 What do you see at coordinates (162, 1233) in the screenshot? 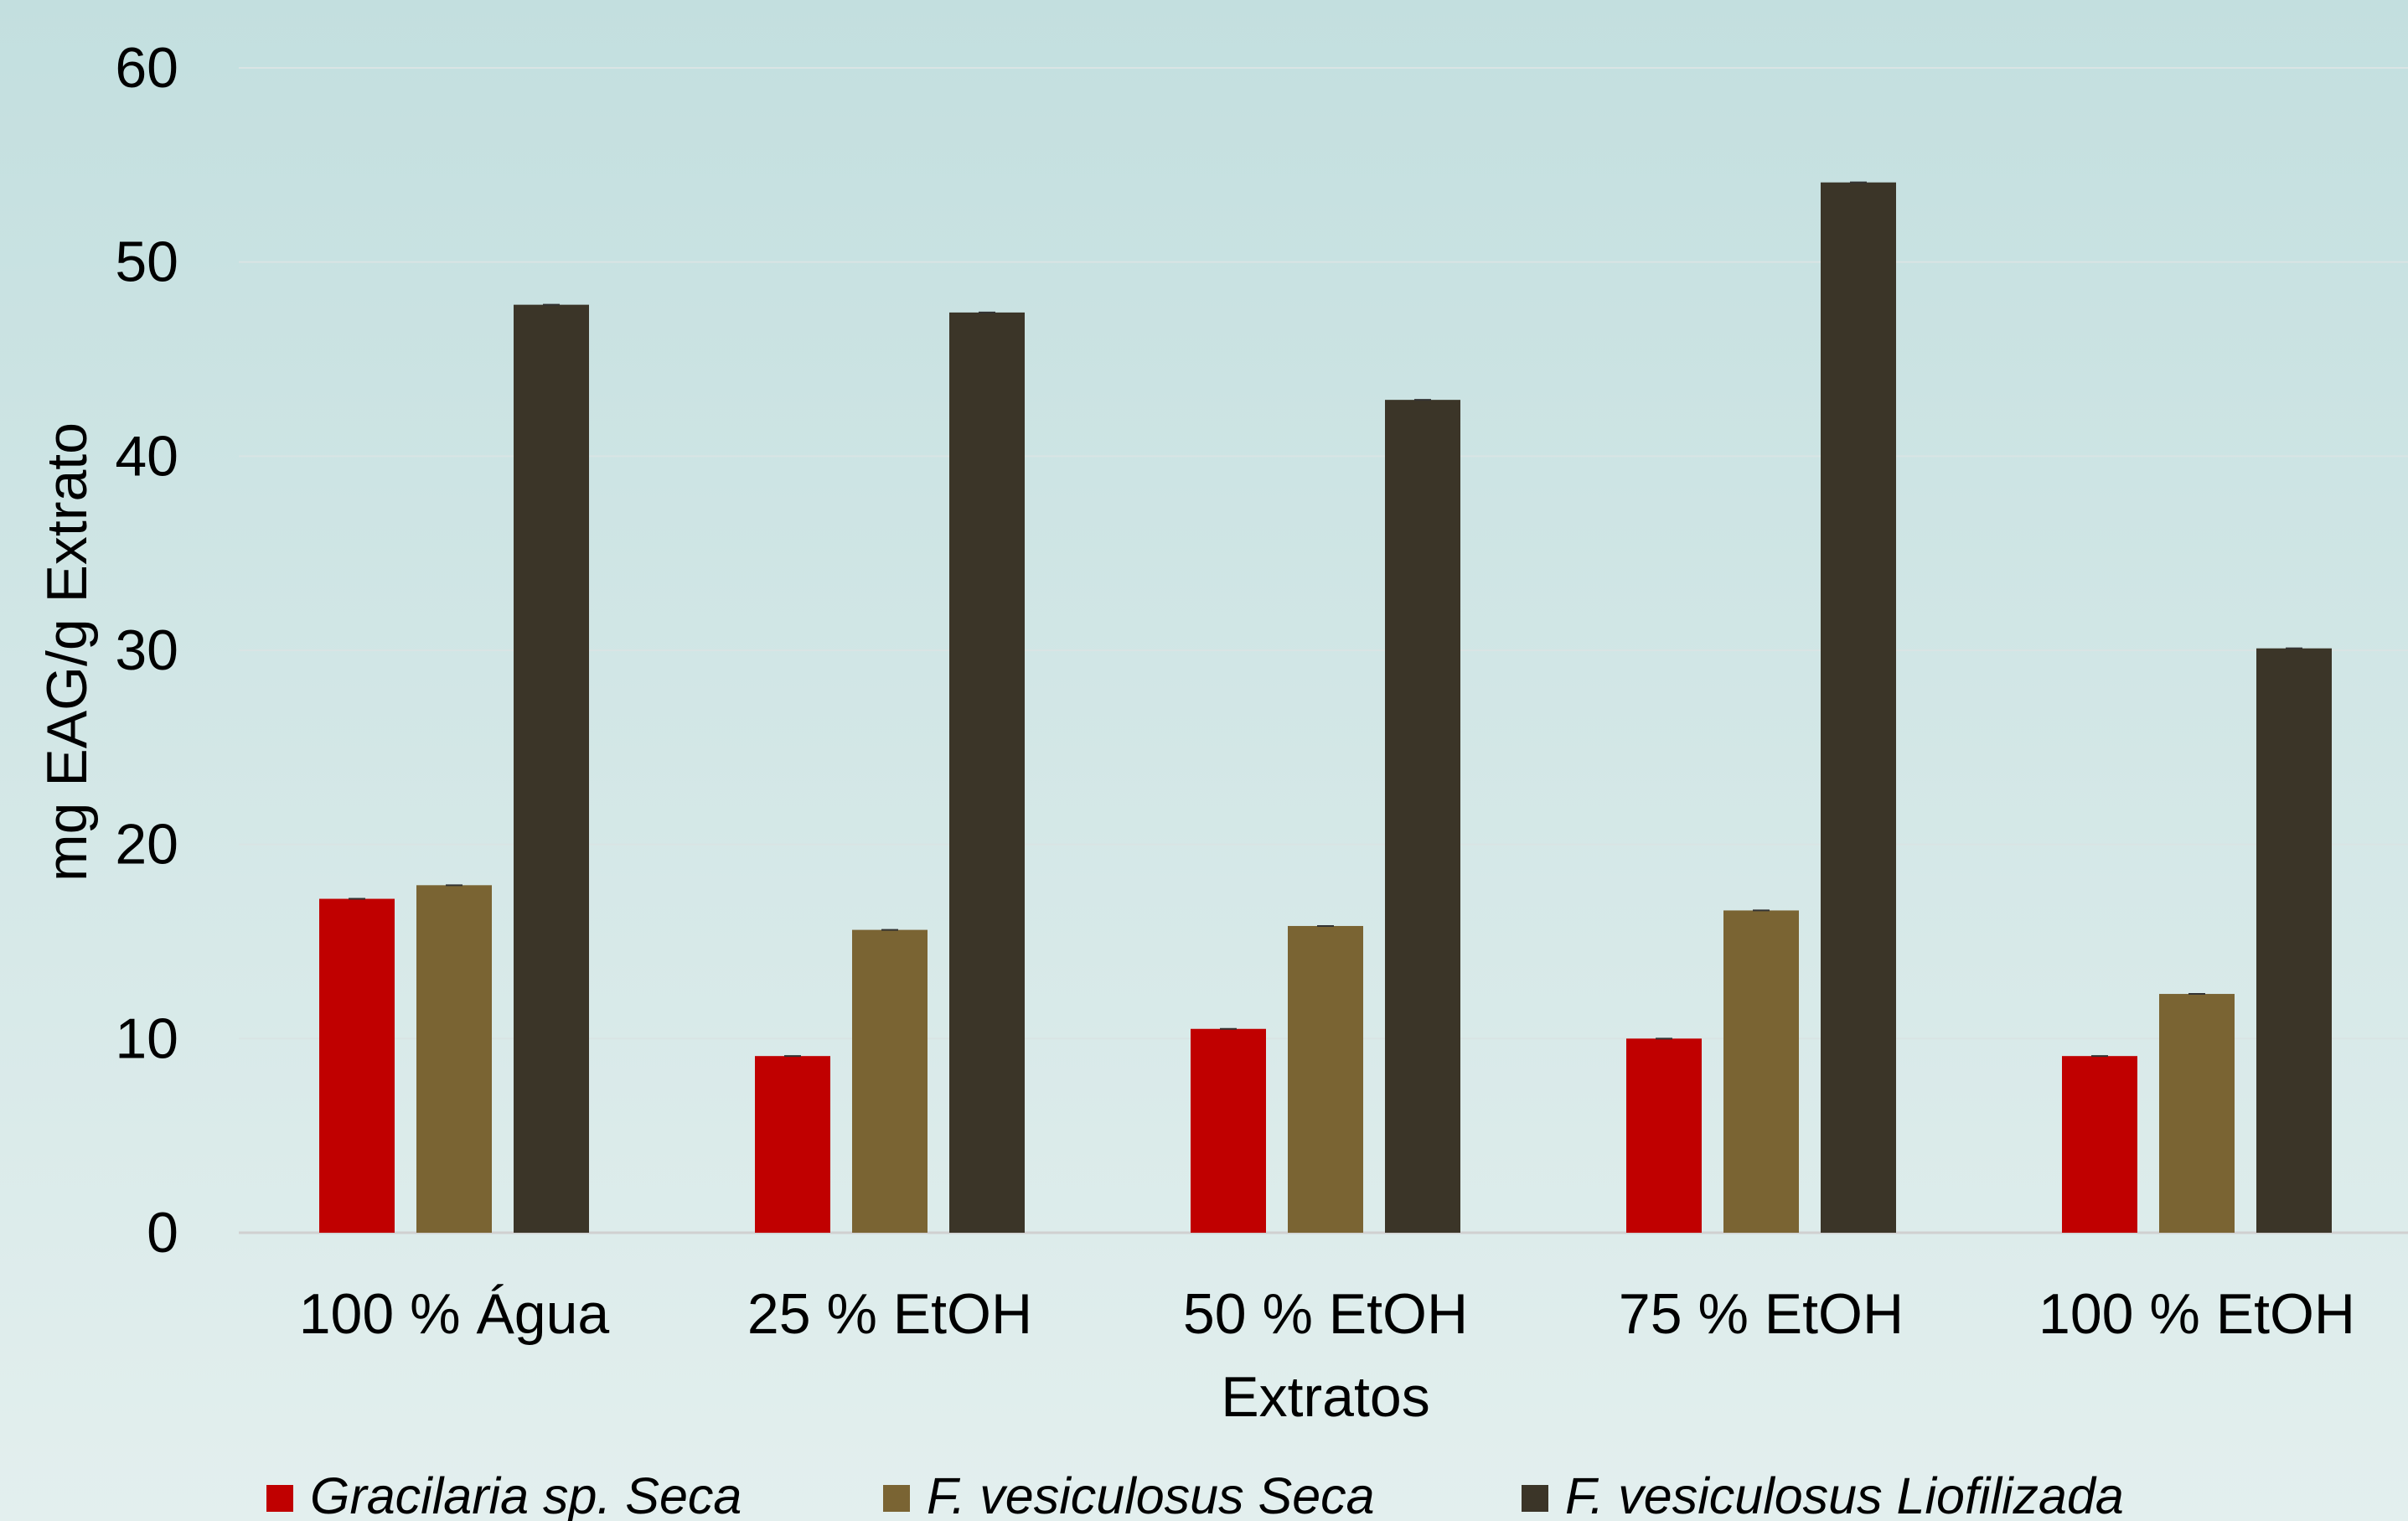
I see `y-tick-label: 0` at bounding box center [162, 1233].